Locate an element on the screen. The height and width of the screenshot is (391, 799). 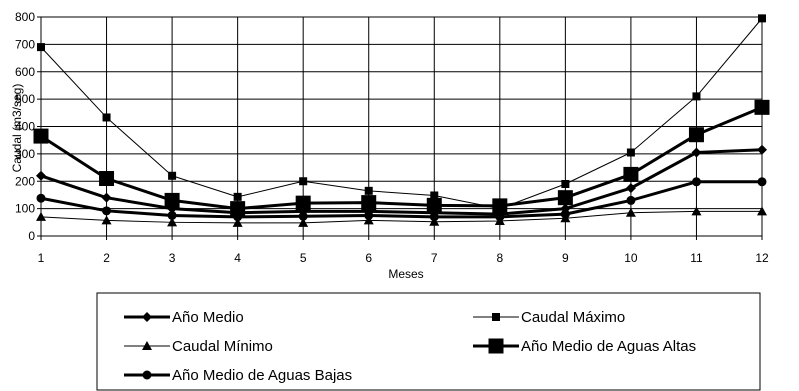
x-tick-label: 4 is located at coordinates (237, 258).